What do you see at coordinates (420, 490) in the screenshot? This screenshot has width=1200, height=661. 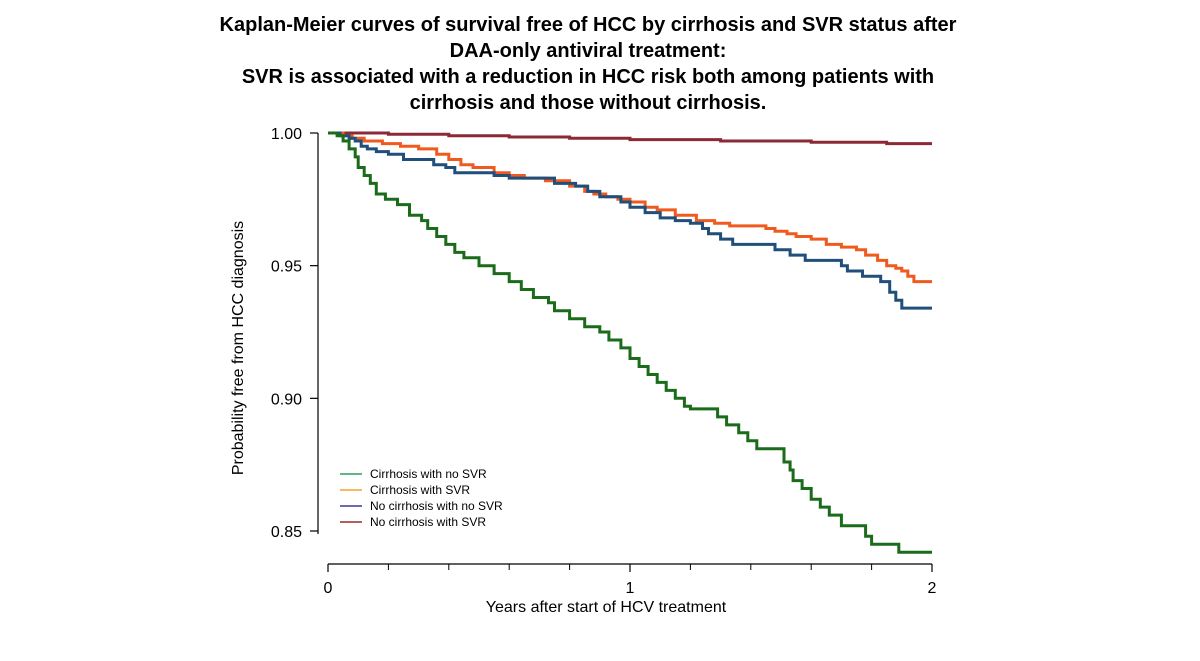 I see `legend-label: Cirrhosis with SVR` at bounding box center [420, 490].